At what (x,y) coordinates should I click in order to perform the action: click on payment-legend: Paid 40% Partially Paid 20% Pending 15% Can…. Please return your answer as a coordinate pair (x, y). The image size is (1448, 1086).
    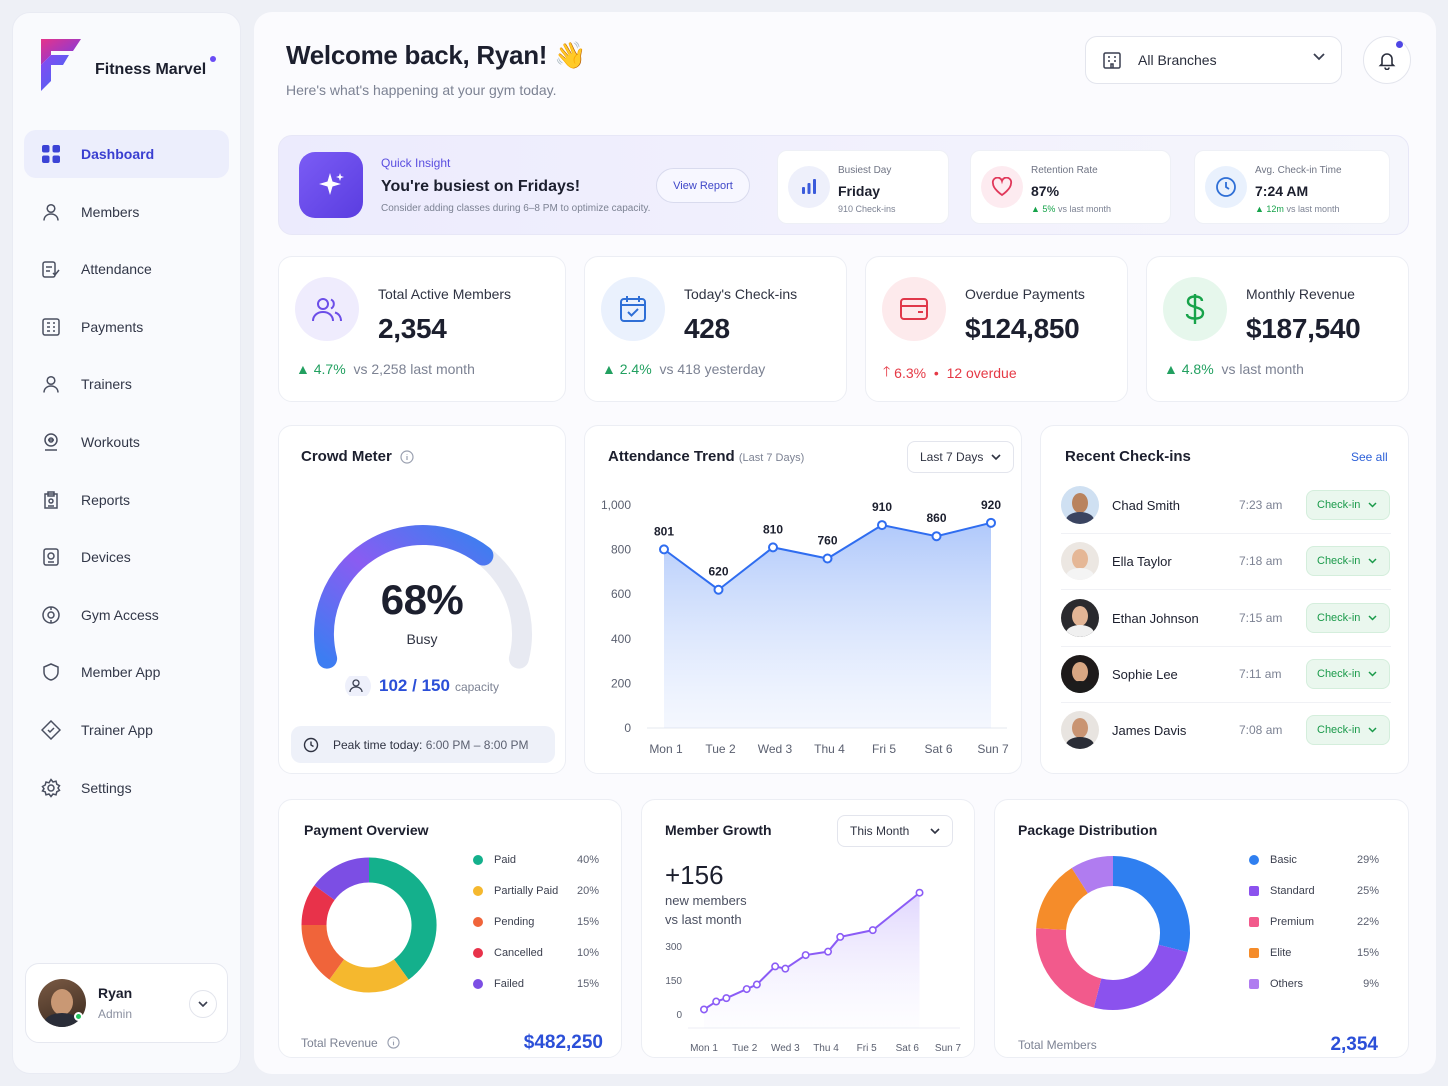
    Looking at the image, I should click on (536, 921).